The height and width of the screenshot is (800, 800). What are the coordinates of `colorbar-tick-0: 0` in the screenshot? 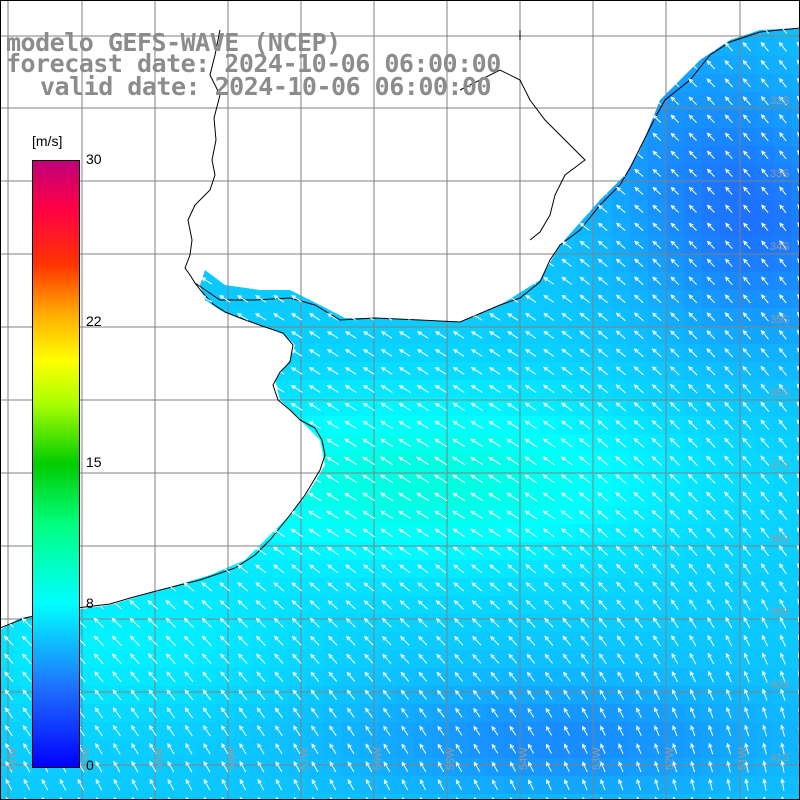 It's located at (90, 765).